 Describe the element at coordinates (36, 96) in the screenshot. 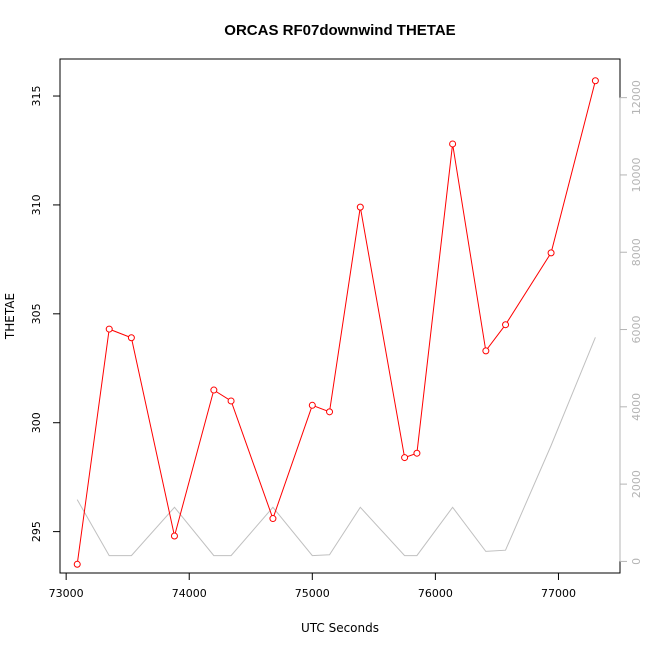

I see `y-tick-label: 315` at that location.